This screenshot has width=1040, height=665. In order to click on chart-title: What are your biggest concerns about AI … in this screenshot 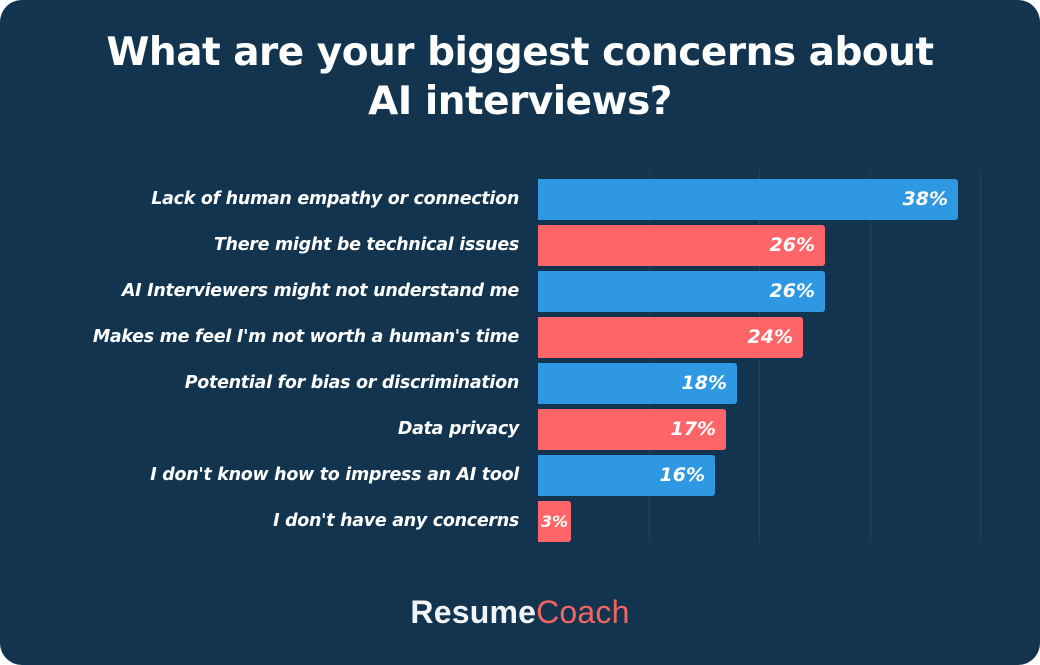, I will do `click(520, 77)`.